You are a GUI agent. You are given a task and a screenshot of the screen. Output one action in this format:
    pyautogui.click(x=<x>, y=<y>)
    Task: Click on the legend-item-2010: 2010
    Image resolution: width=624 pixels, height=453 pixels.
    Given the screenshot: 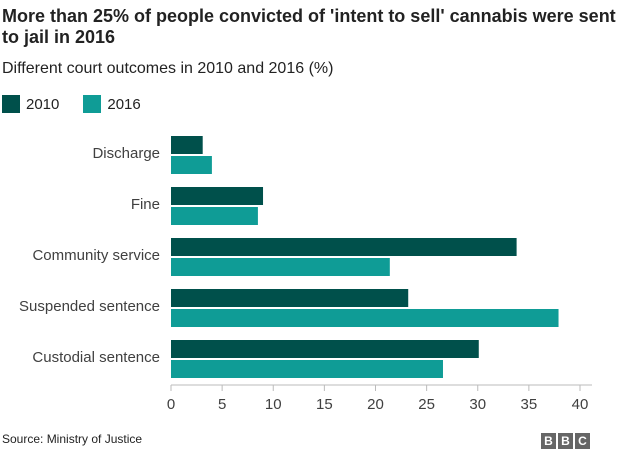 What is the action you would take?
    pyautogui.click(x=30, y=104)
    